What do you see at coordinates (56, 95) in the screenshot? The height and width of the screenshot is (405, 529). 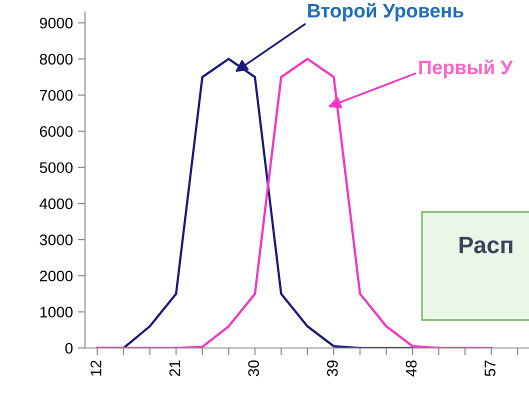 I see `y-tick-label: 7000` at bounding box center [56, 95].